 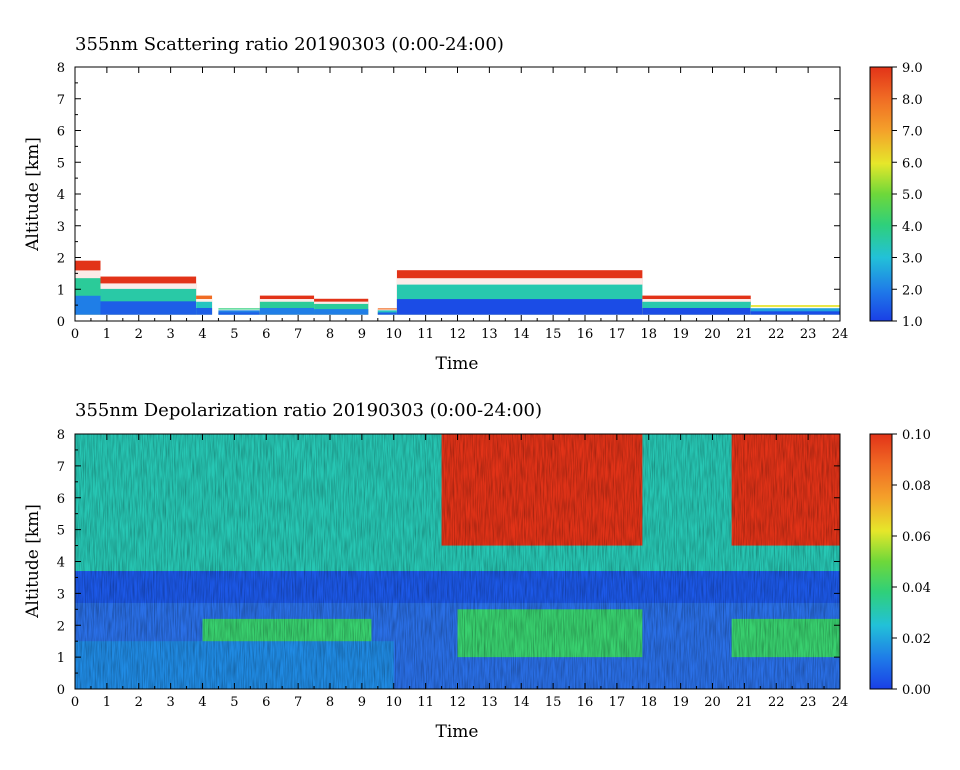 What do you see at coordinates (916, 588) in the screenshot?
I see `colorbar-tick-label: 0.04` at bounding box center [916, 588].